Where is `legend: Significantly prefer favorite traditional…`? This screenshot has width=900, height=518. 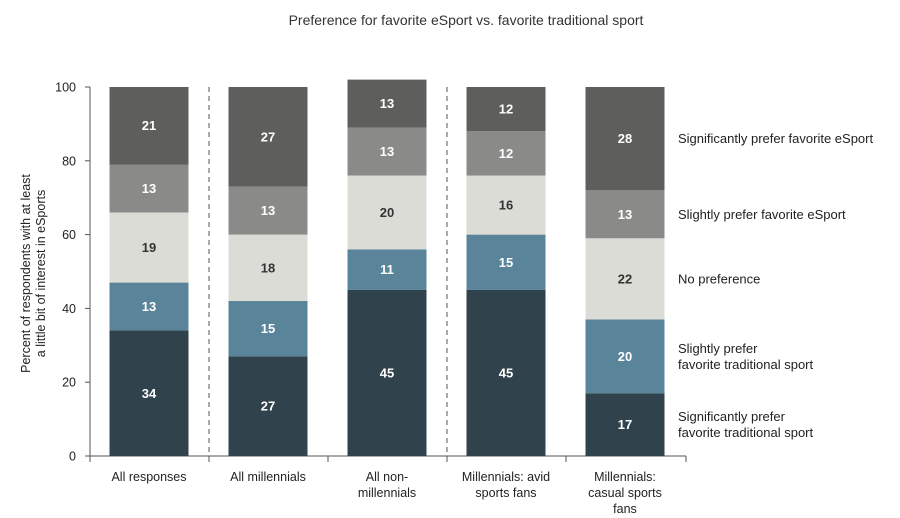 legend: Significantly prefer favorite traditional… is located at coordinates (775, 285).